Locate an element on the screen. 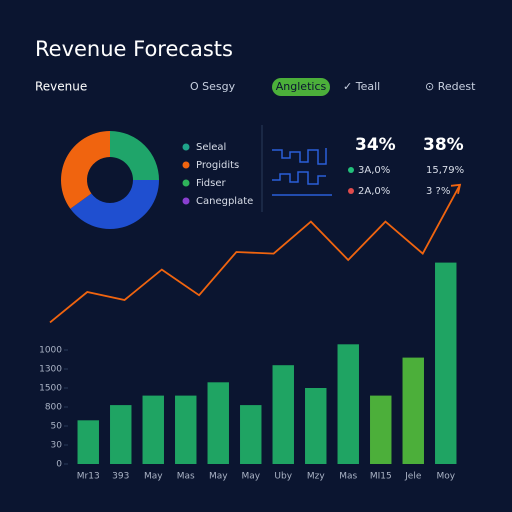 The image size is (512, 512). x-tick-label: Mr13 is located at coordinates (88, 477).